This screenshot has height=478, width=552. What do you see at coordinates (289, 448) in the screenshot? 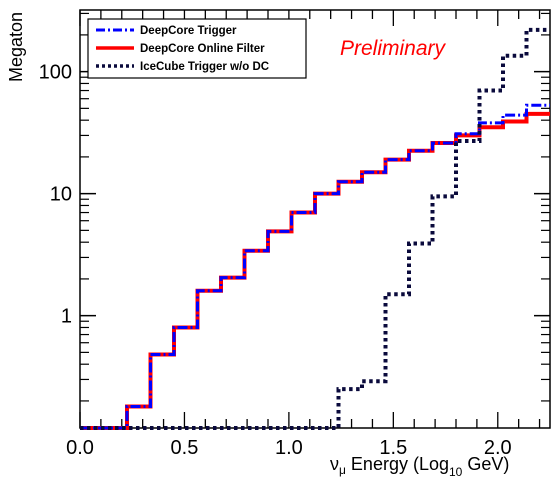
I see `x-tick-label: 1.0` at bounding box center [289, 448].